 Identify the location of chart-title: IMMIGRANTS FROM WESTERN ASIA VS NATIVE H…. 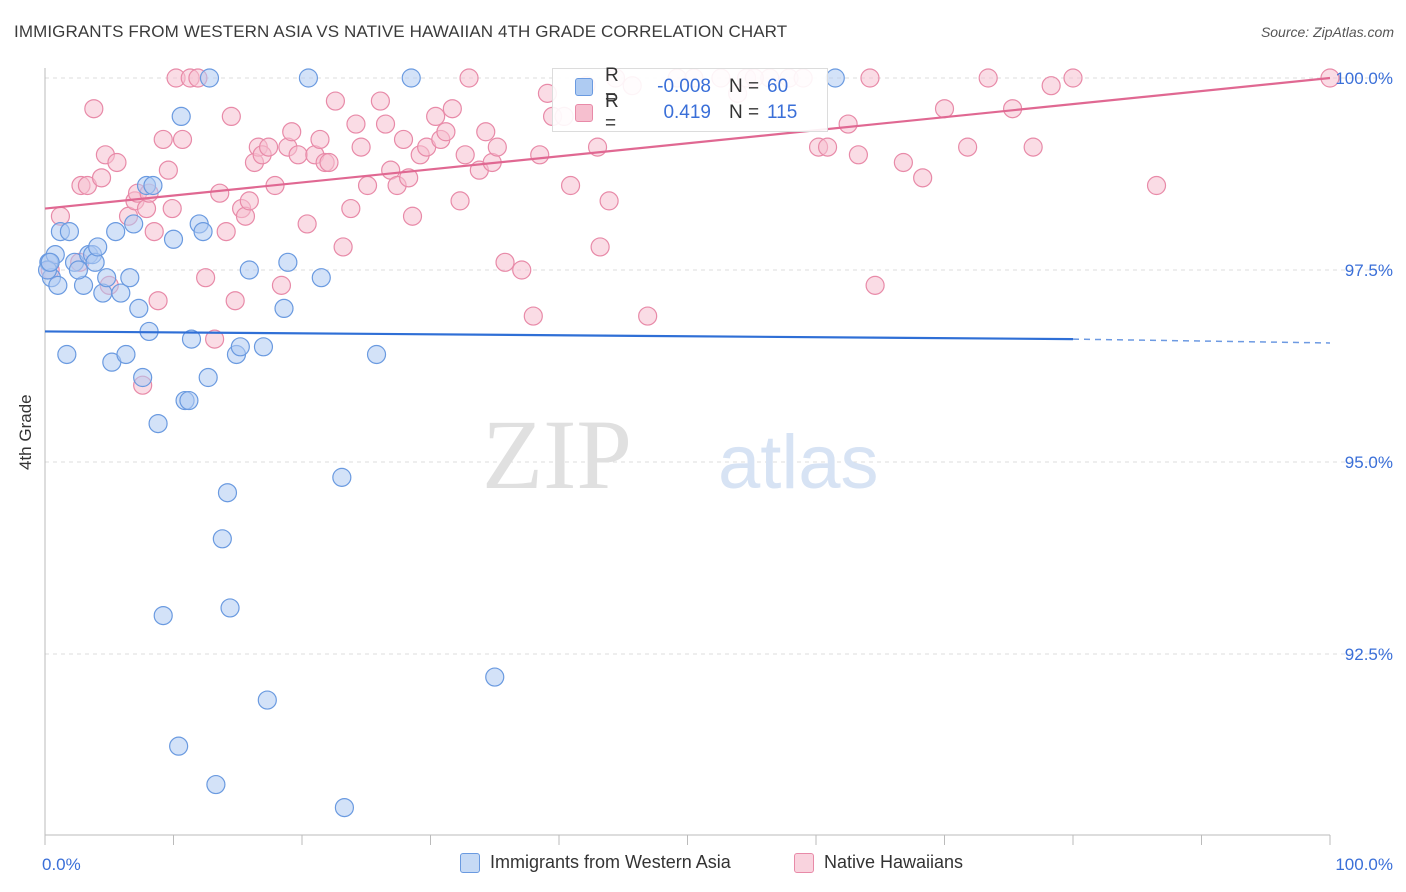
(401, 31).